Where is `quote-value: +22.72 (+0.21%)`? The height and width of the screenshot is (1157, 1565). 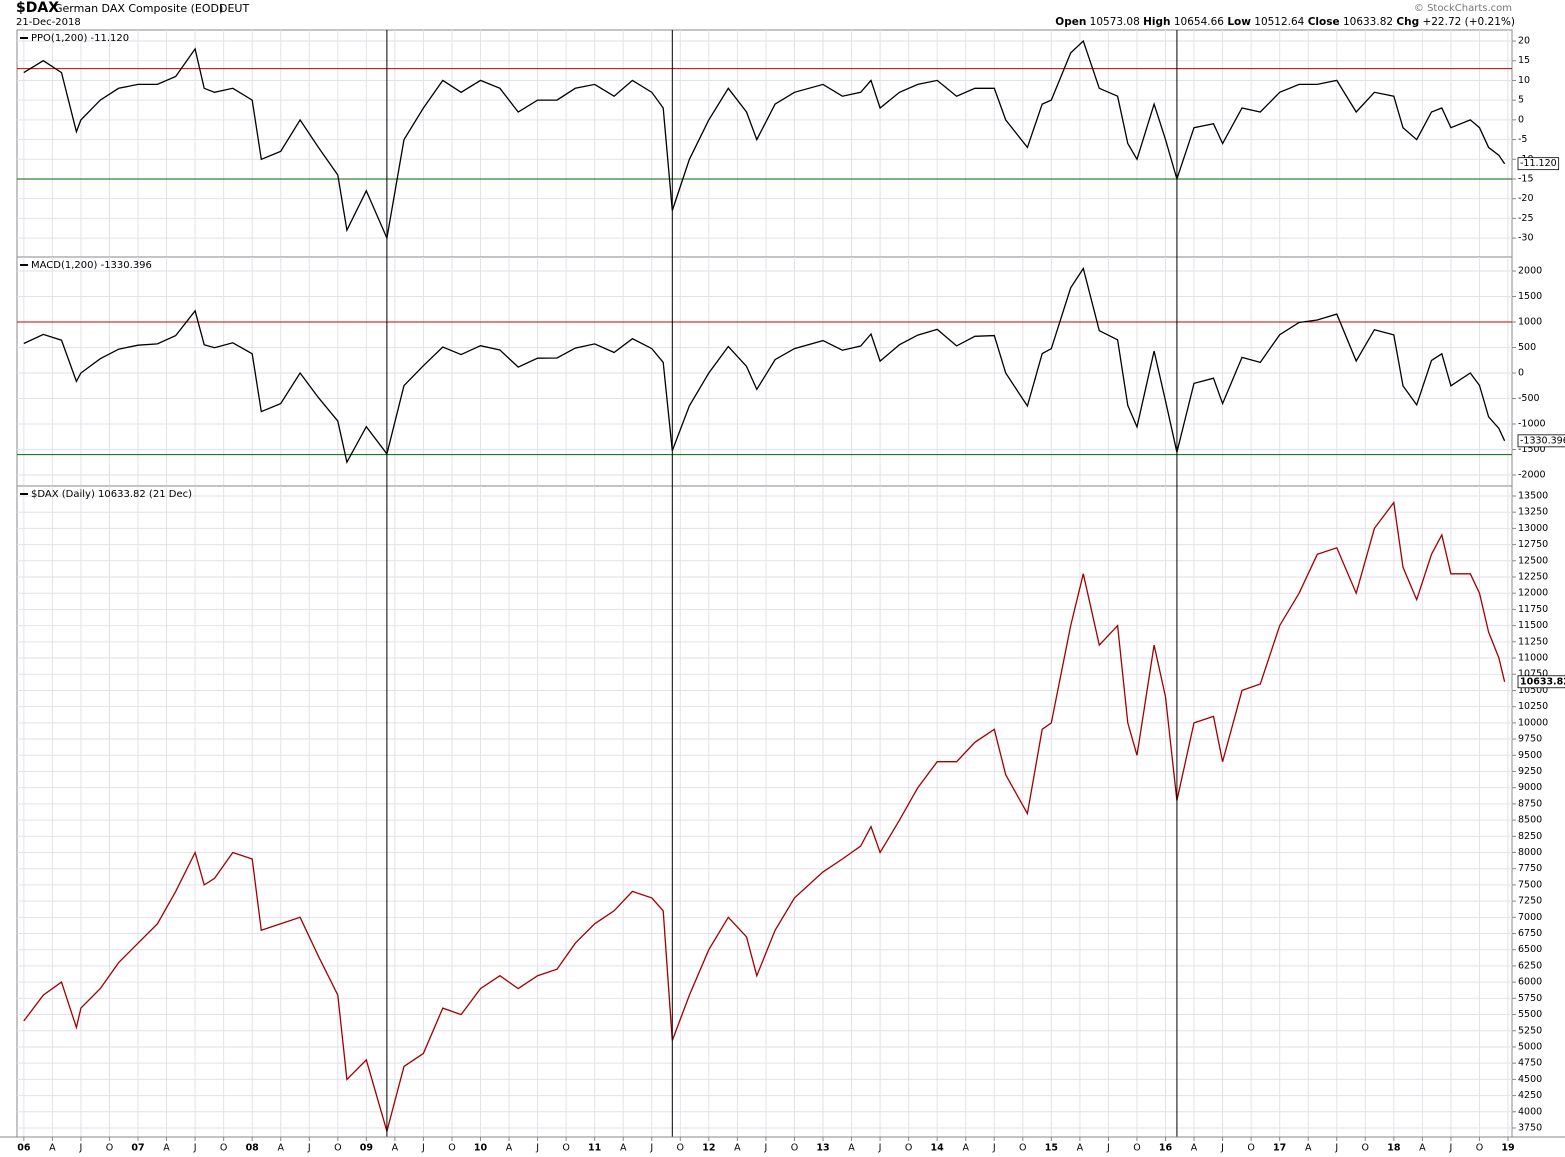
quote-value: +22.72 (+0.21%) is located at coordinates (1468, 22).